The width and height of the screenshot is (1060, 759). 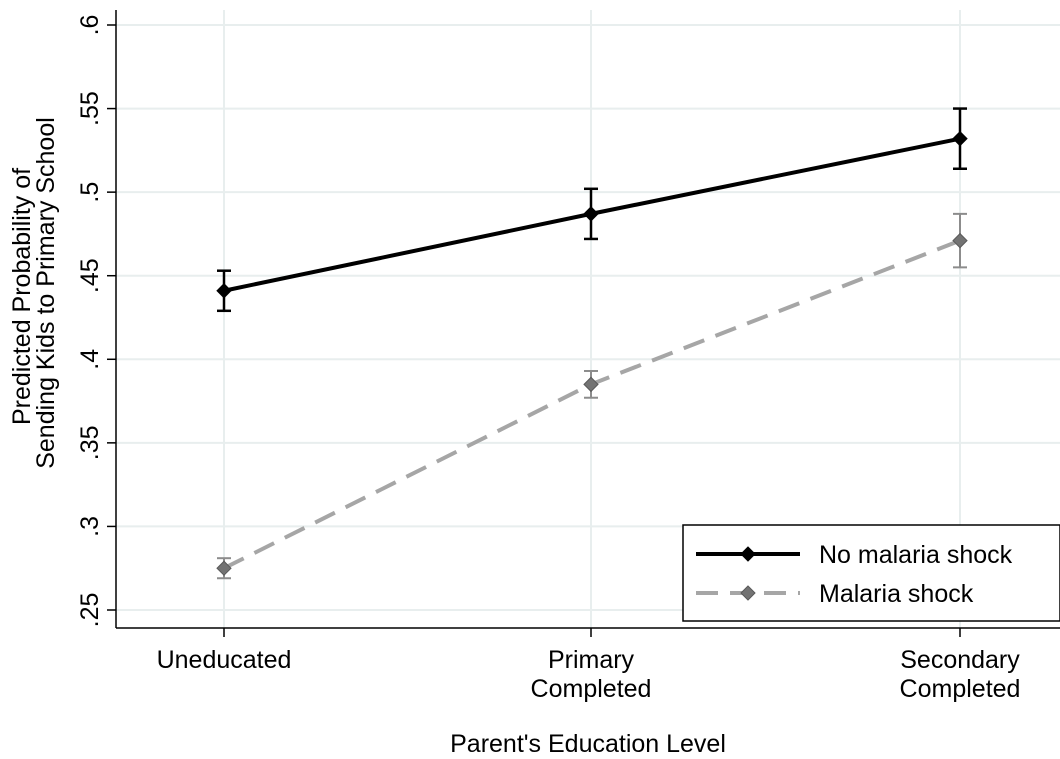 I want to click on legend-label: No malaria shock, so click(x=916, y=555).